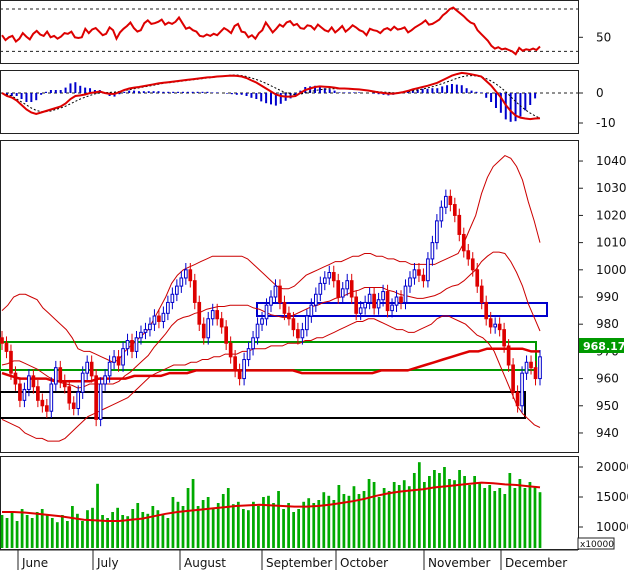 The height and width of the screenshot is (572, 628). What do you see at coordinates (271, 501) in the screenshot?
I see `volume-ma-line` at bounding box center [271, 501].